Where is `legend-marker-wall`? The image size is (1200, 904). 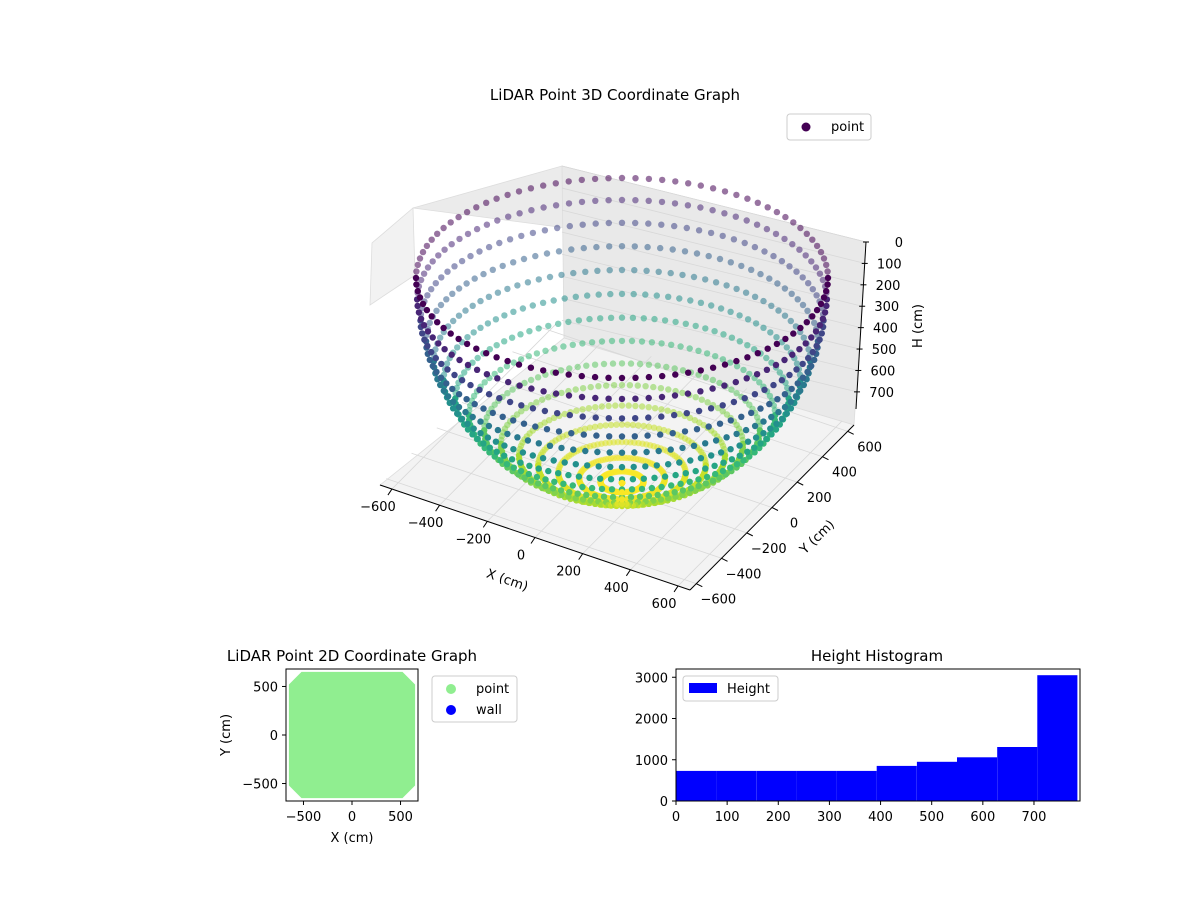 legend-marker-wall is located at coordinates (451, 710).